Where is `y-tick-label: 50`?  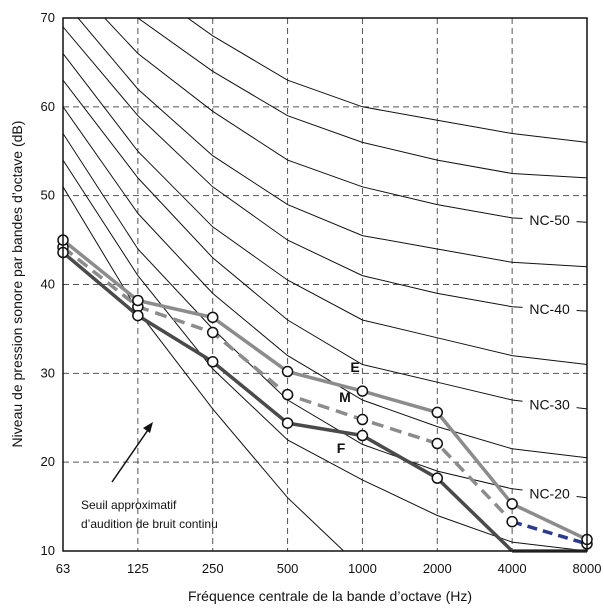 y-tick-label: 50 is located at coordinates (48, 195).